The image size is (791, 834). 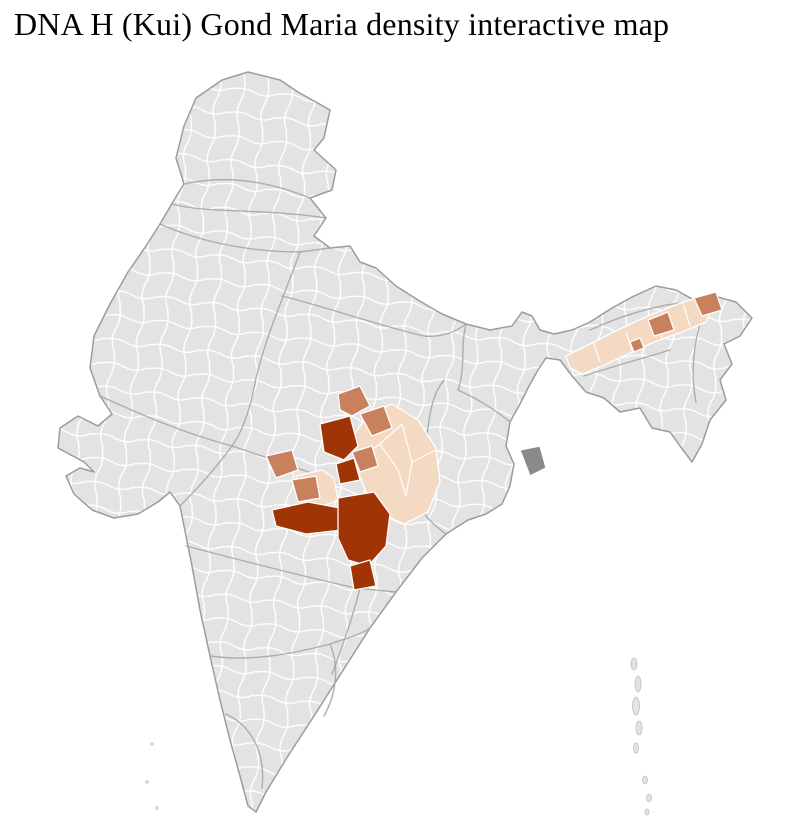 I want to click on andaman-nicobar-islands, so click(x=641, y=736).